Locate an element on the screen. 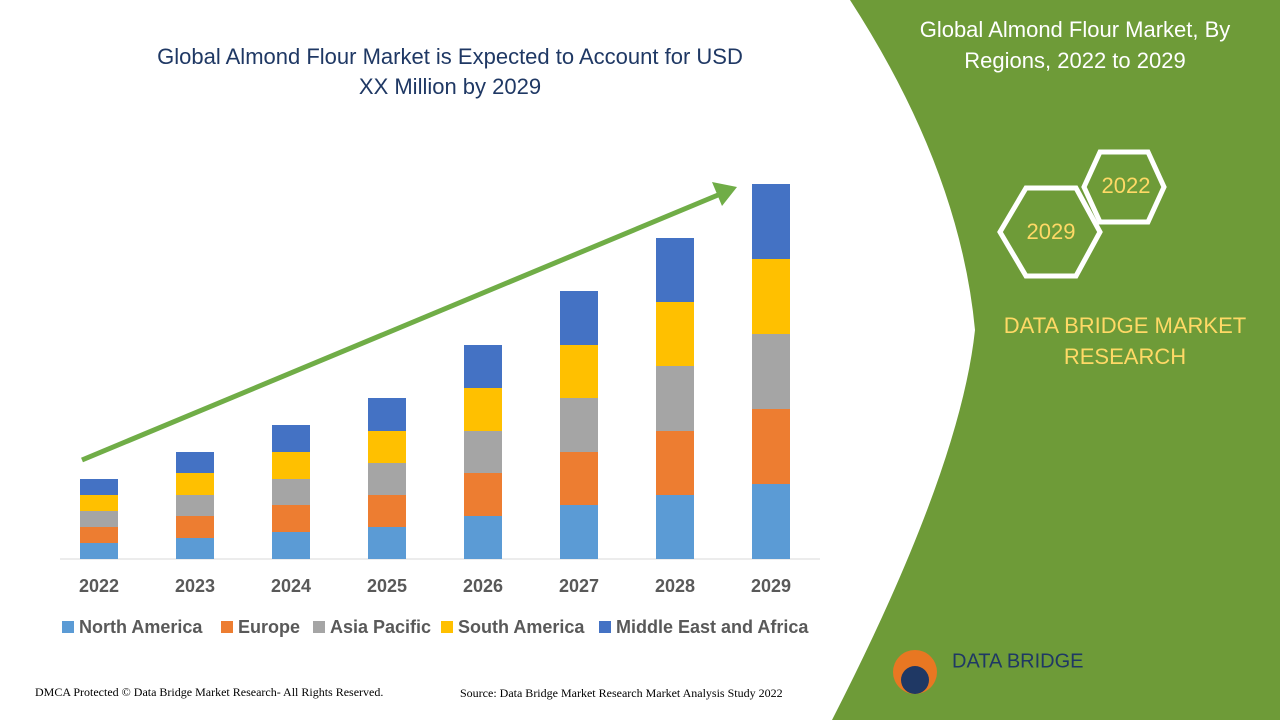  brand: DATA BRIDGE MARKET RESEARCH is located at coordinates (1125, 341).